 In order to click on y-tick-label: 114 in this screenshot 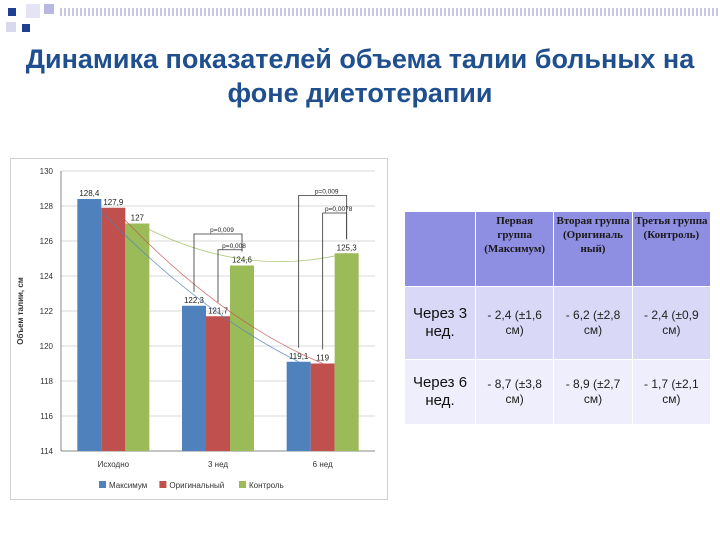, I will do `click(46, 451)`.